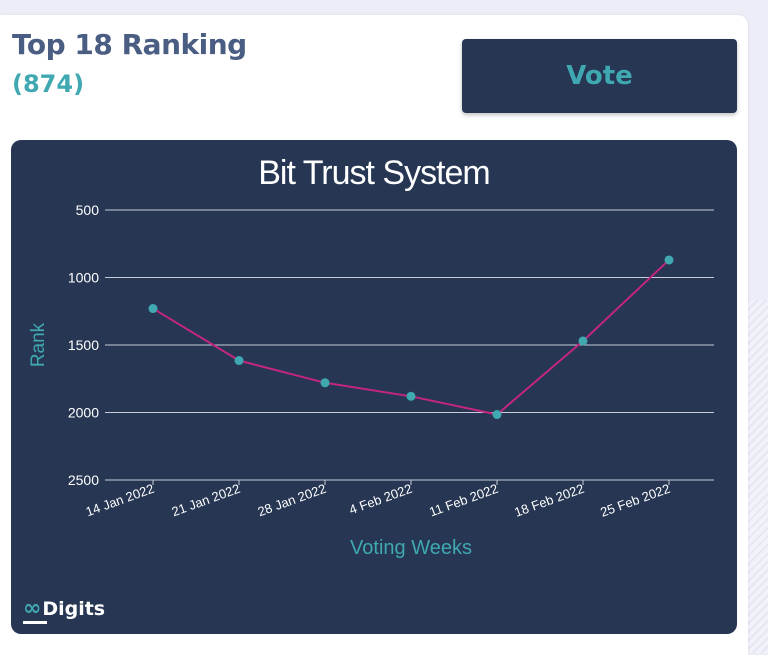 This screenshot has width=768, height=655. Describe the element at coordinates (38, 344) in the screenshot. I see `y-axis-label: Rank` at that location.